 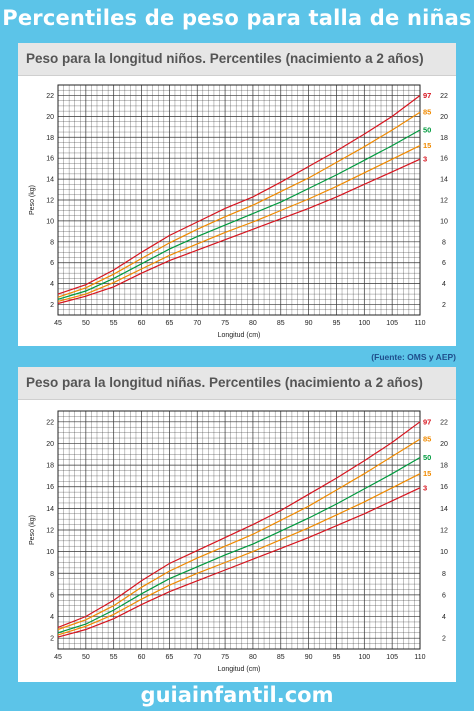 I want to click on y-tick-label-left: 14, so click(x=50, y=180).